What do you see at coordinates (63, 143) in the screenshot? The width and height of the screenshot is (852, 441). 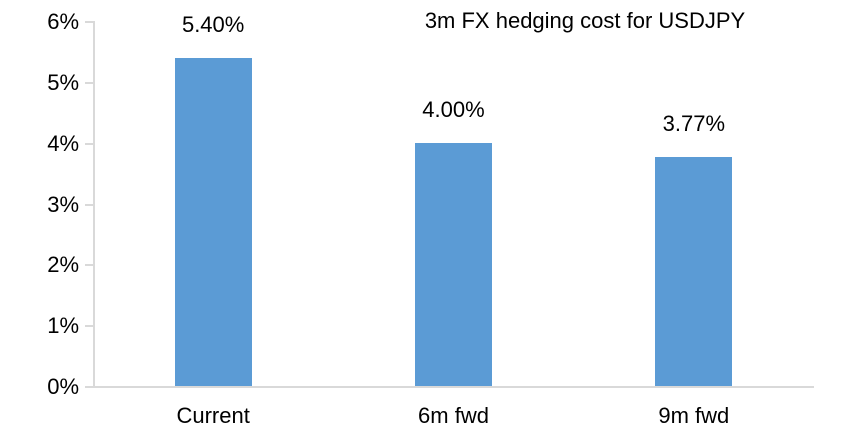 I see `y-axis-tick-label: 4%` at bounding box center [63, 143].